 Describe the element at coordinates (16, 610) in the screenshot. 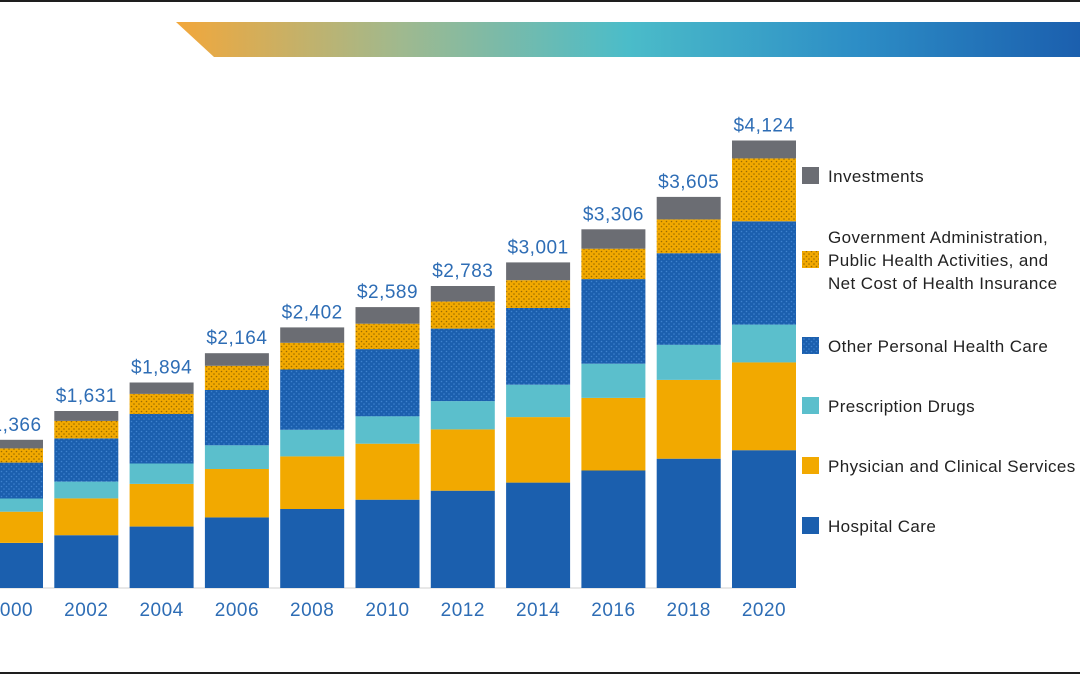

I see `x-tick-2000: 2000` at that location.